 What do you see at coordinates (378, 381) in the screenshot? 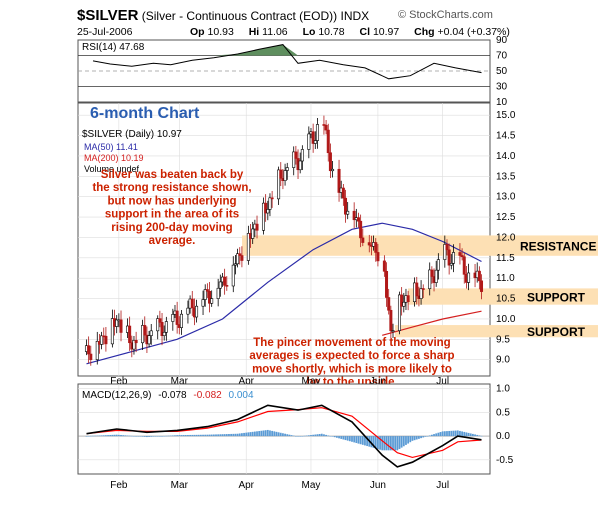
I see `price-x-tick-label: Jun` at bounding box center [378, 381].